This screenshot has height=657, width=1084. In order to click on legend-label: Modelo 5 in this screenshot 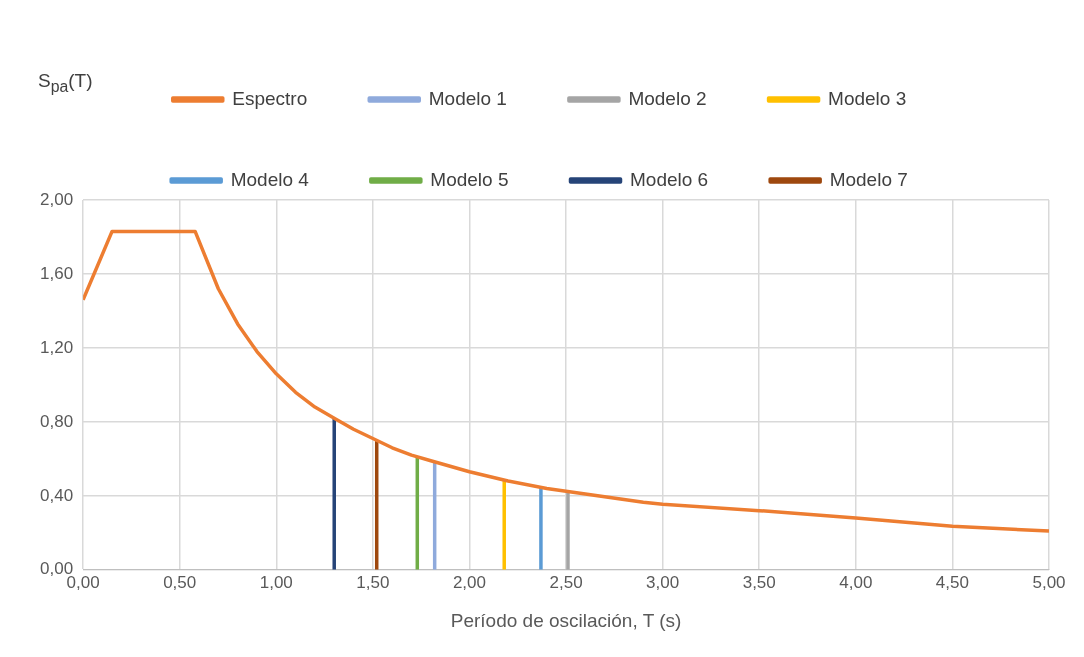, I will do `click(469, 179)`.